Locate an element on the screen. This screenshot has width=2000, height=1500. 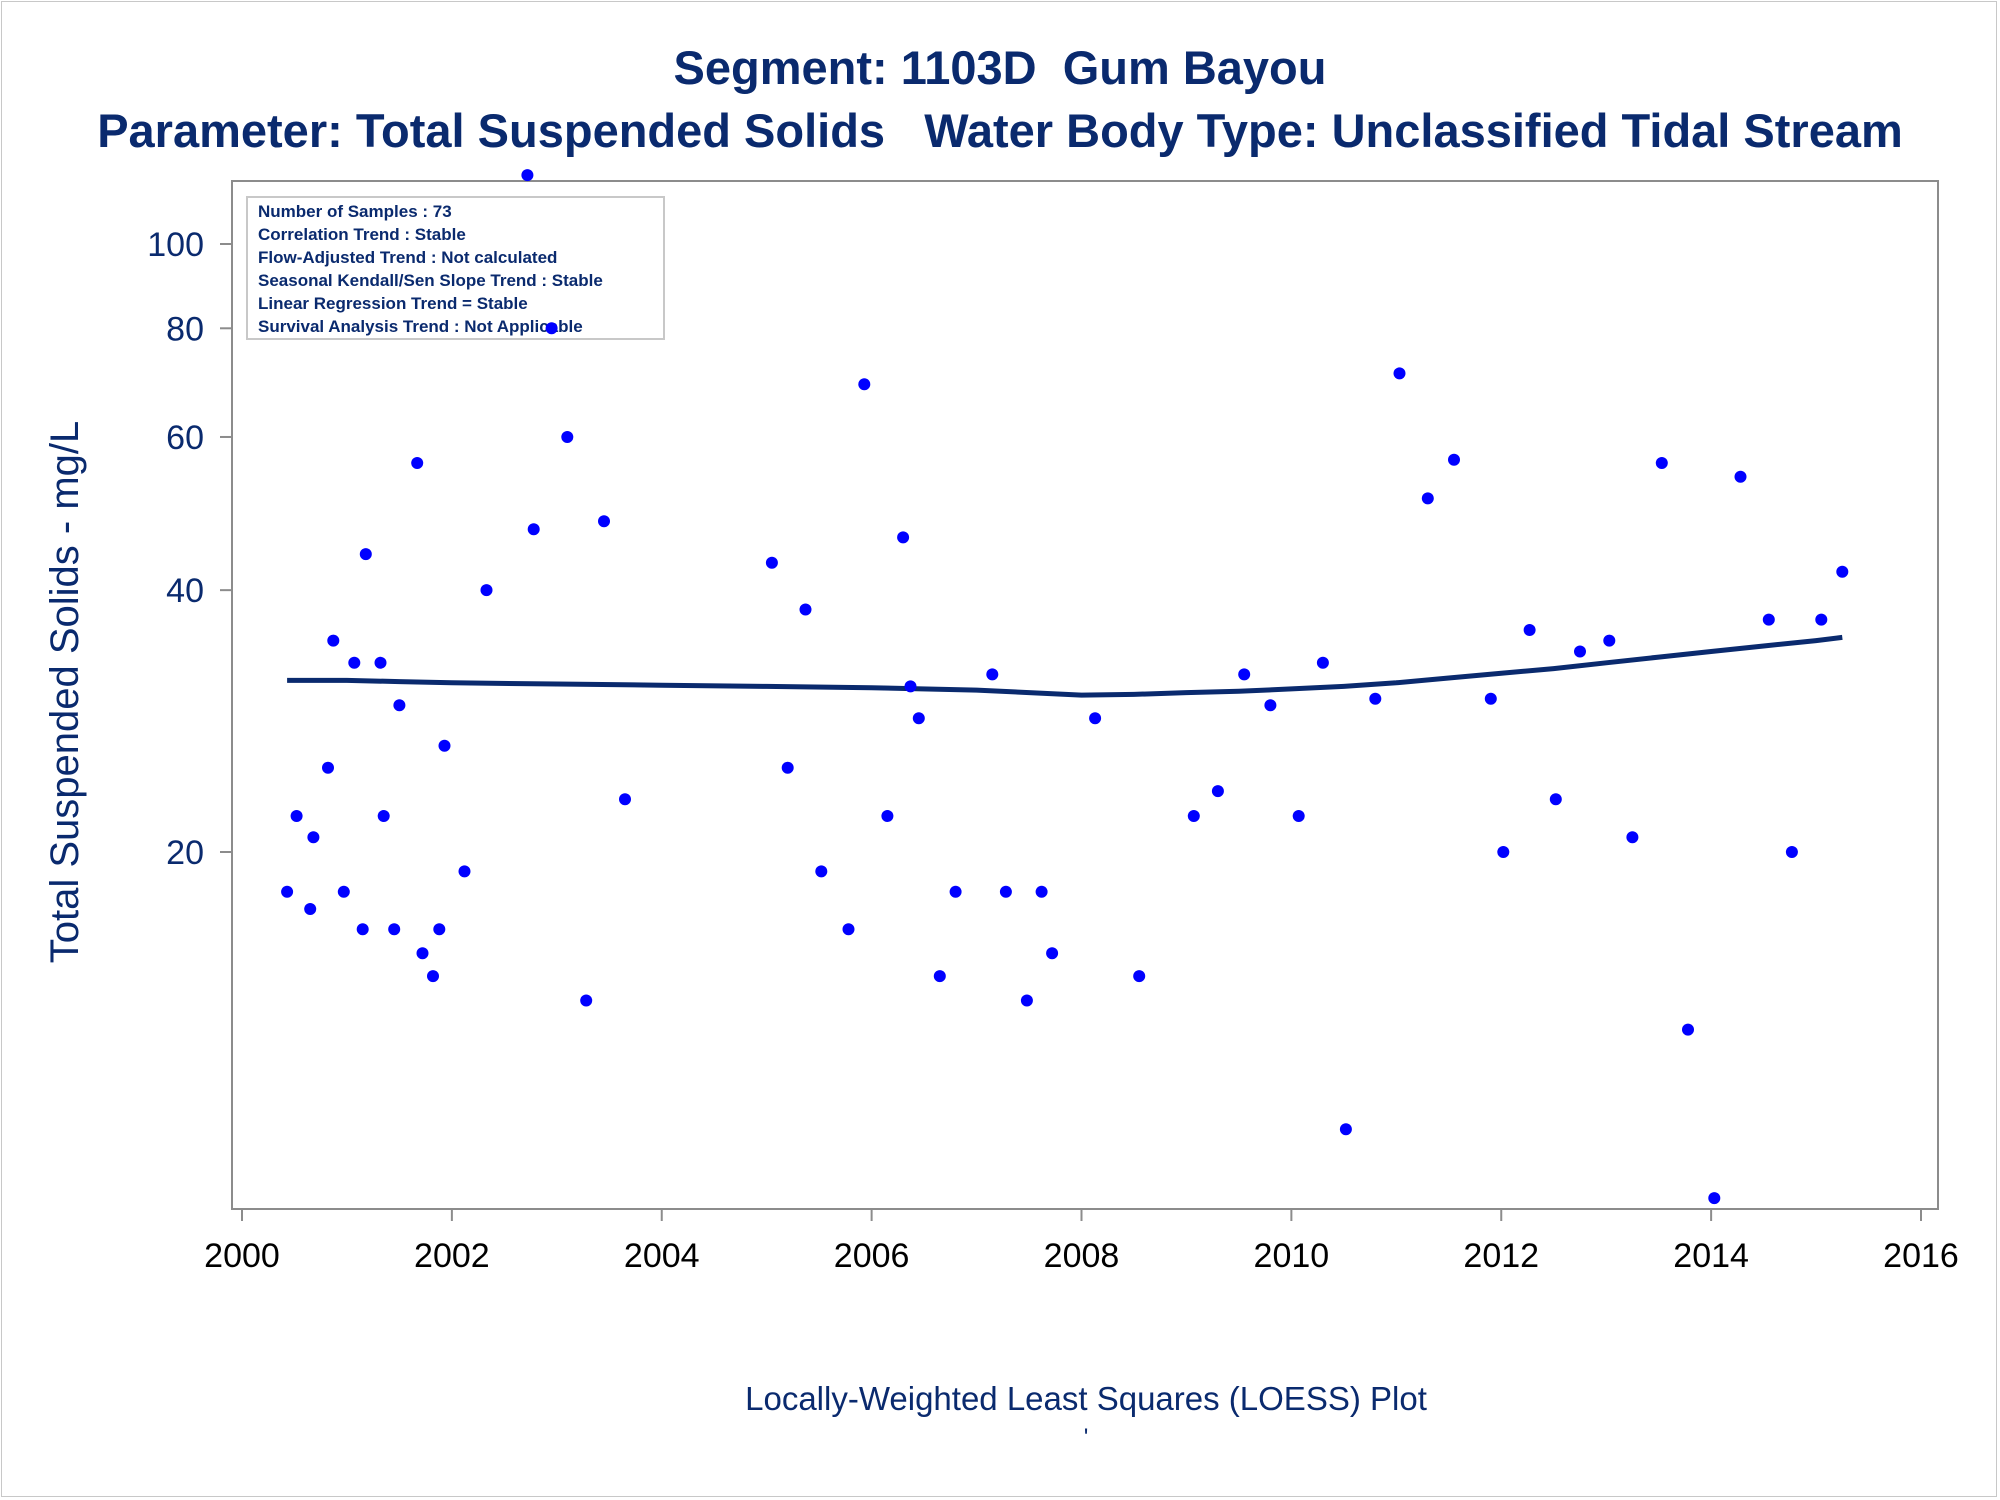
info-box-line: Correlation Trend : Stable is located at coordinates (362, 234).